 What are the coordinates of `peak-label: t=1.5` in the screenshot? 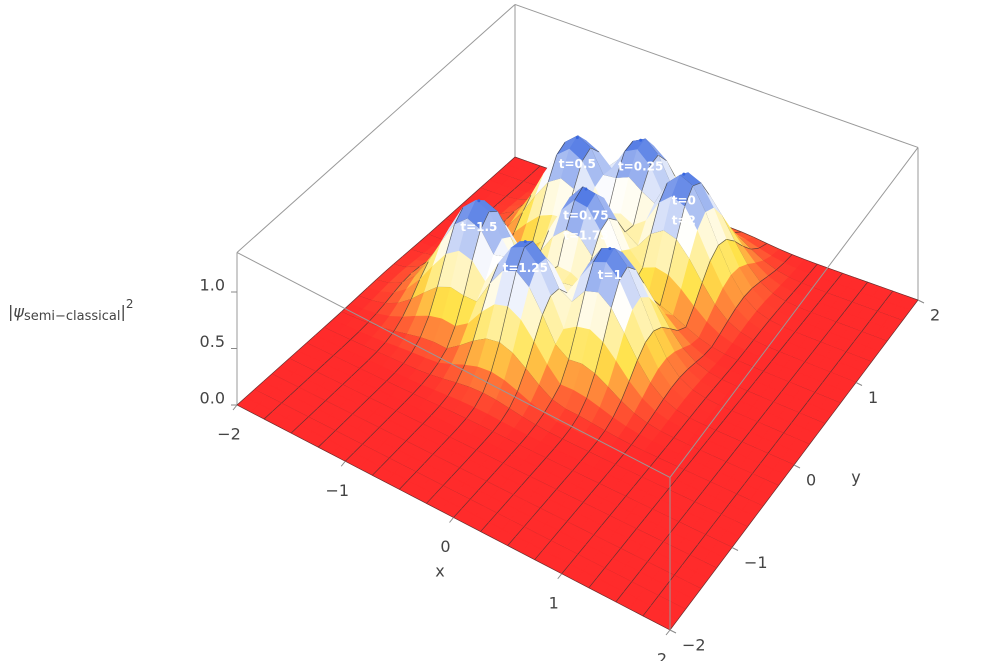 It's located at (478, 227).